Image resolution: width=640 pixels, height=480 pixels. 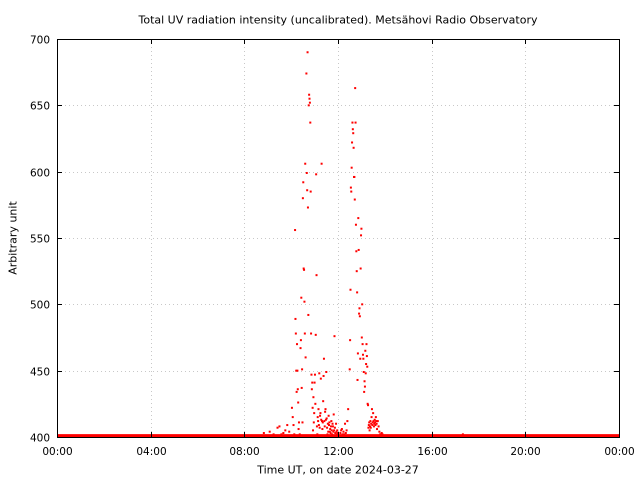 I want to click on y-axis-label: Arbitrary unit, so click(x=13, y=238).